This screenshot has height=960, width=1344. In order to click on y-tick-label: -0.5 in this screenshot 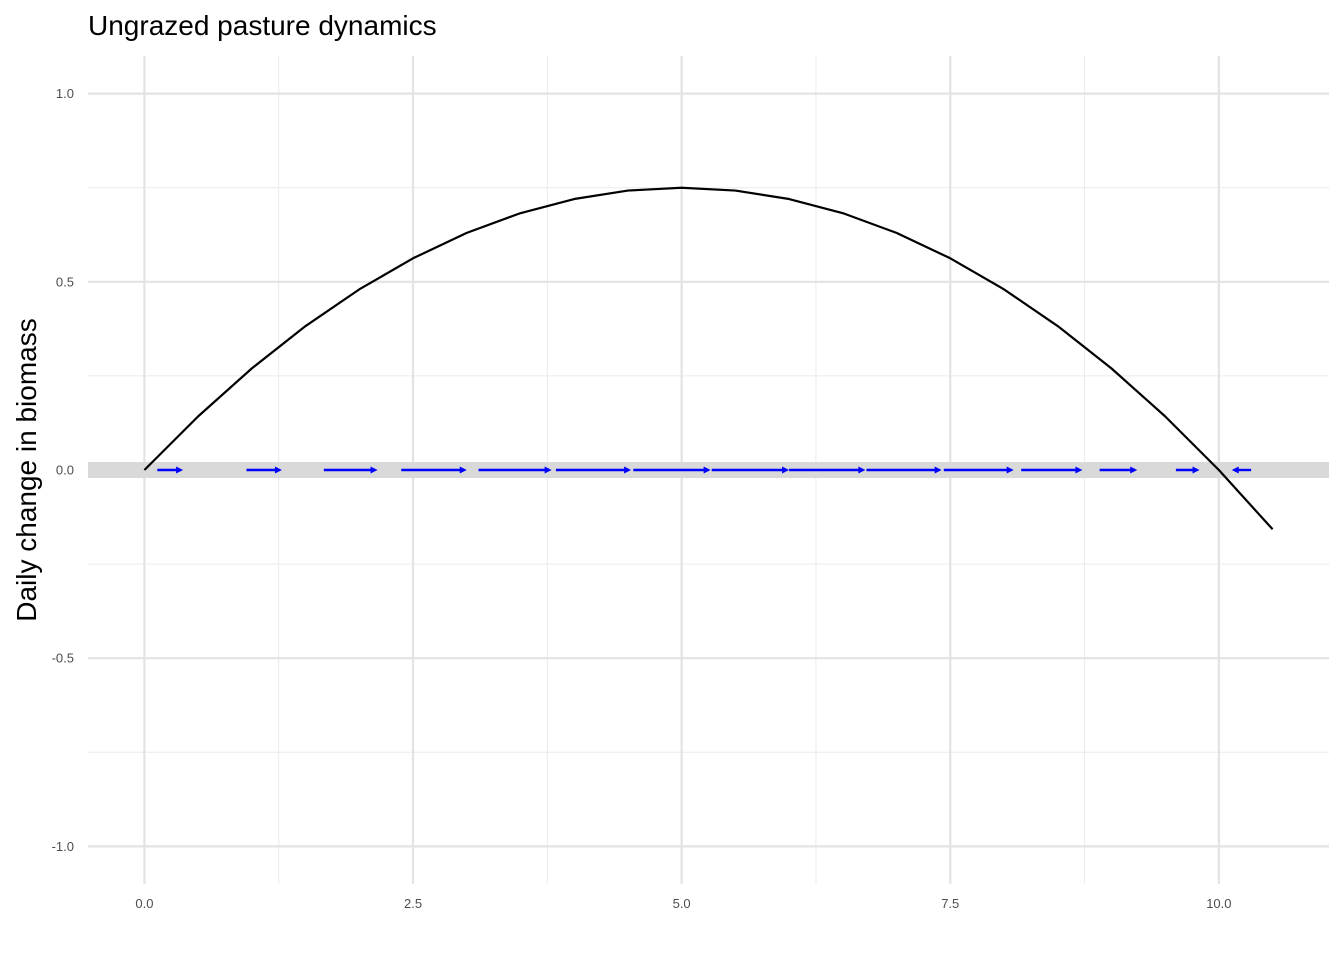, I will do `click(63, 658)`.